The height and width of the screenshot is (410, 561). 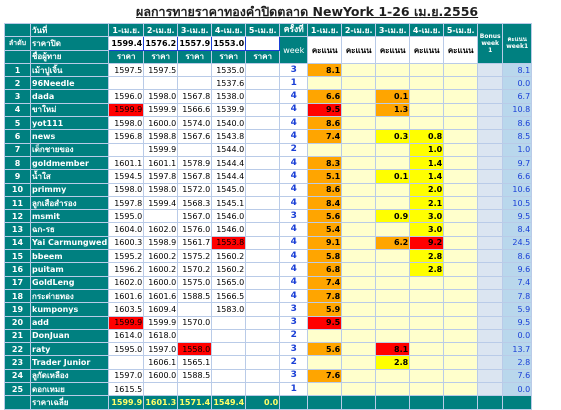 What do you see at coordinates (17, 176) in the screenshot?
I see `row-number: 9` at bounding box center [17, 176].